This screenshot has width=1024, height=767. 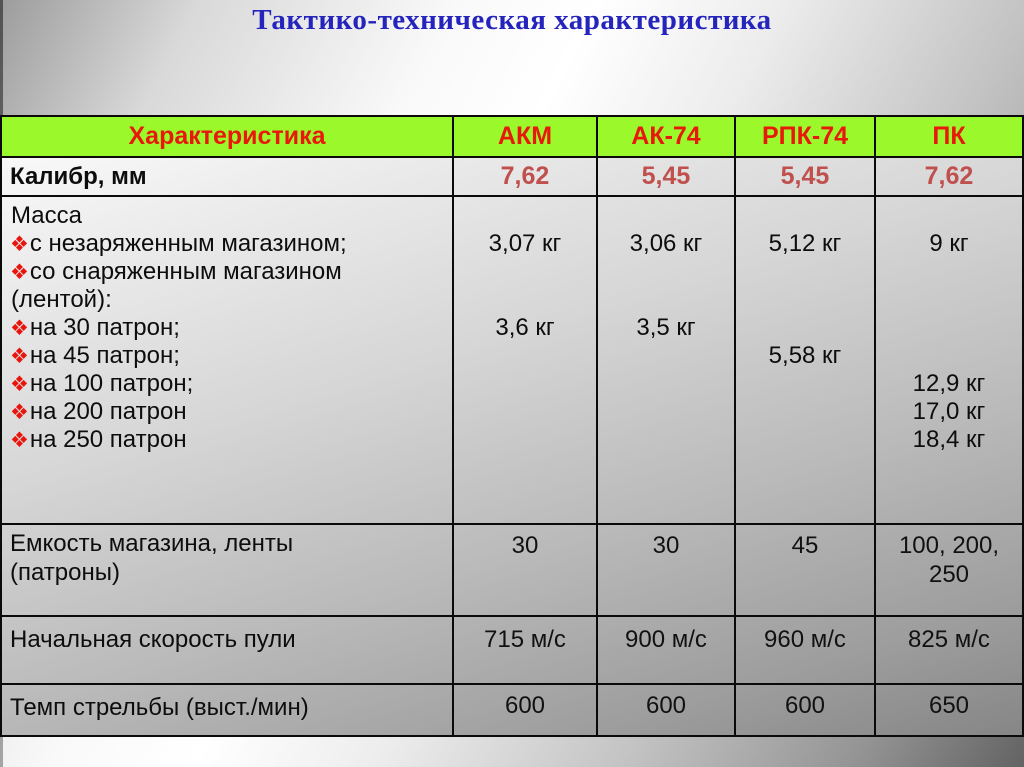 I want to click on velocity-value-pk: 825 м/с, so click(x=949, y=651).